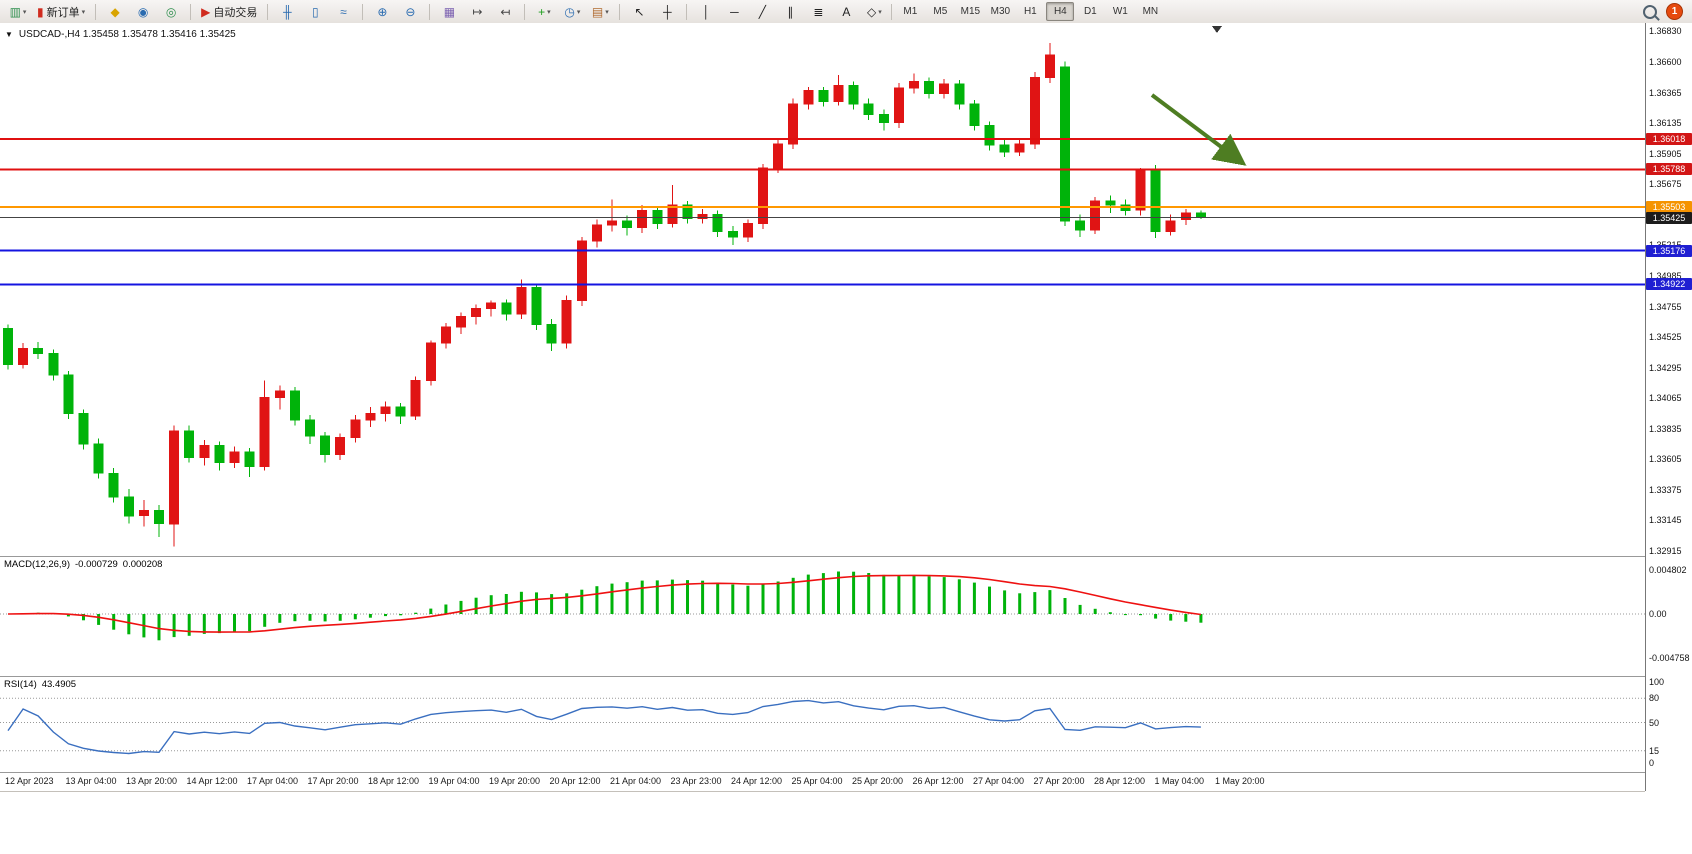  I want to click on price-level-badge: 1.35176, so click(1669, 250).